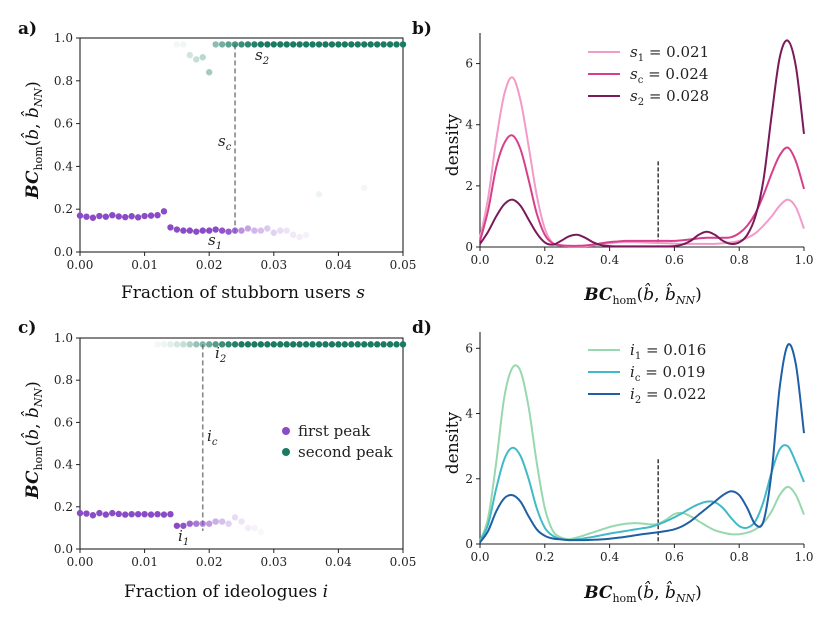 The image size is (830, 617). What do you see at coordinates (403, 562) in the screenshot?
I see `x-tick-label-c: 0.05` at bounding box center [403, 562].